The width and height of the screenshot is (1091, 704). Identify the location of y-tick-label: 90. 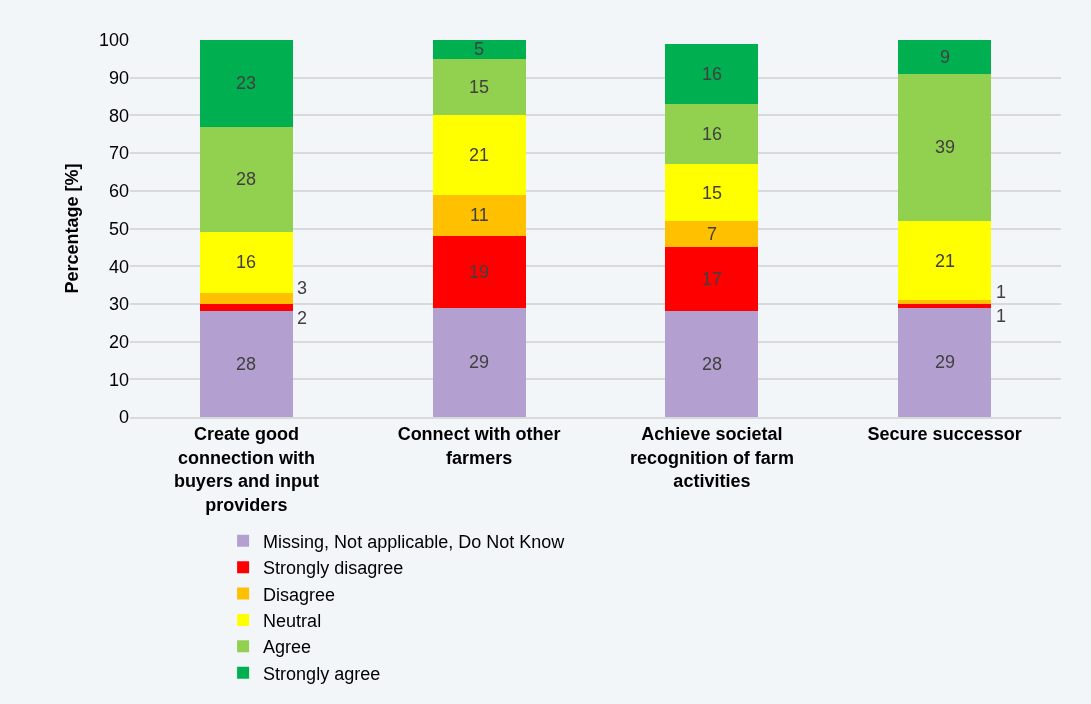
(118, 78).